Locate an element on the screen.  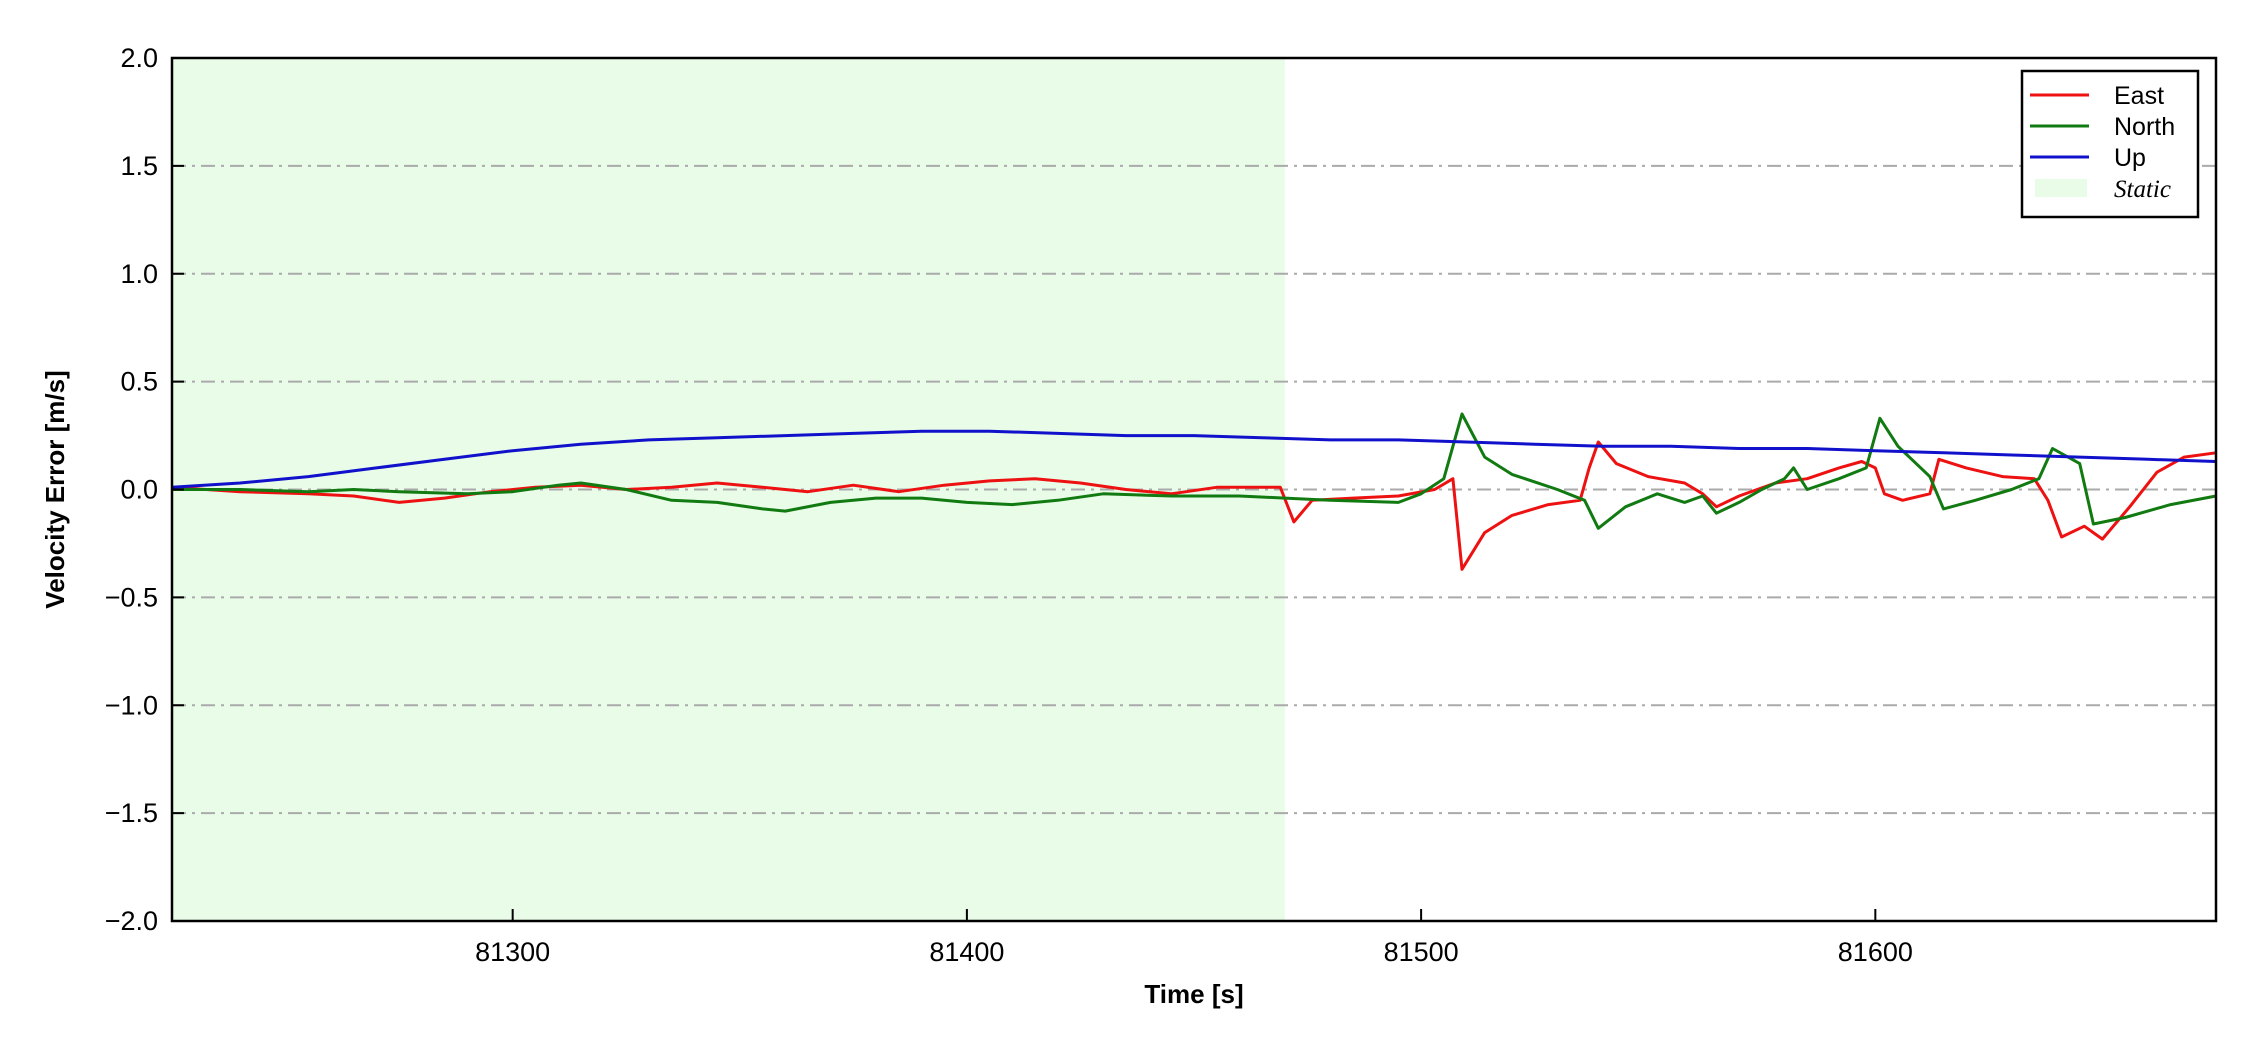
series-line-up is located at coordinates (1194, 459).